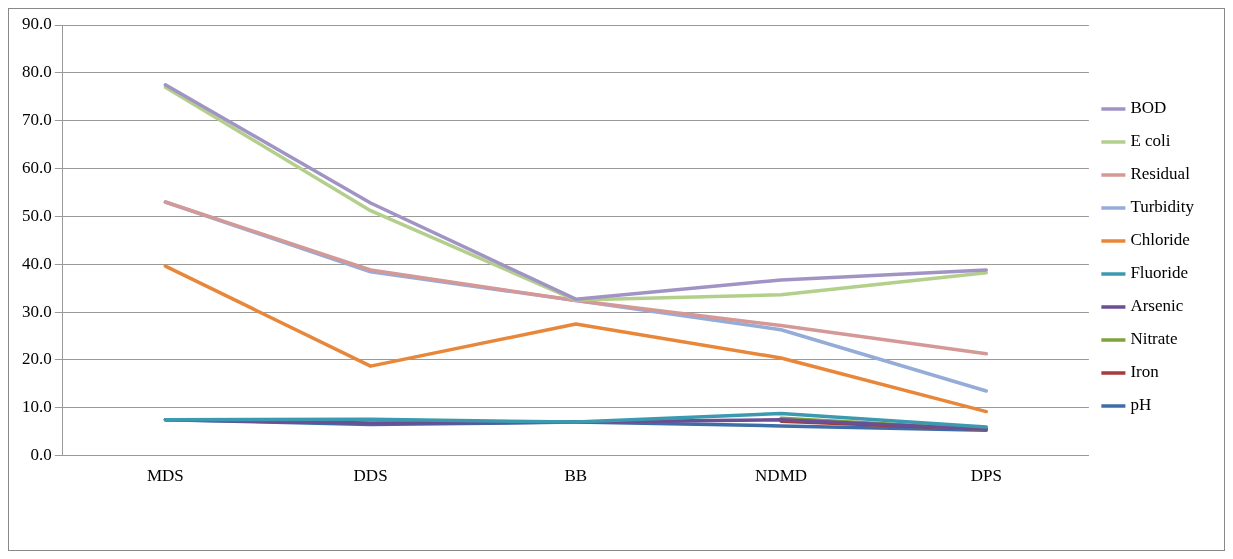 This screenshot has height=559, width=1233. What do you see at coordinates (37, 407) in the screenshot?
I see `y-tick-label: 10.0` at bounding box center [37, 407].